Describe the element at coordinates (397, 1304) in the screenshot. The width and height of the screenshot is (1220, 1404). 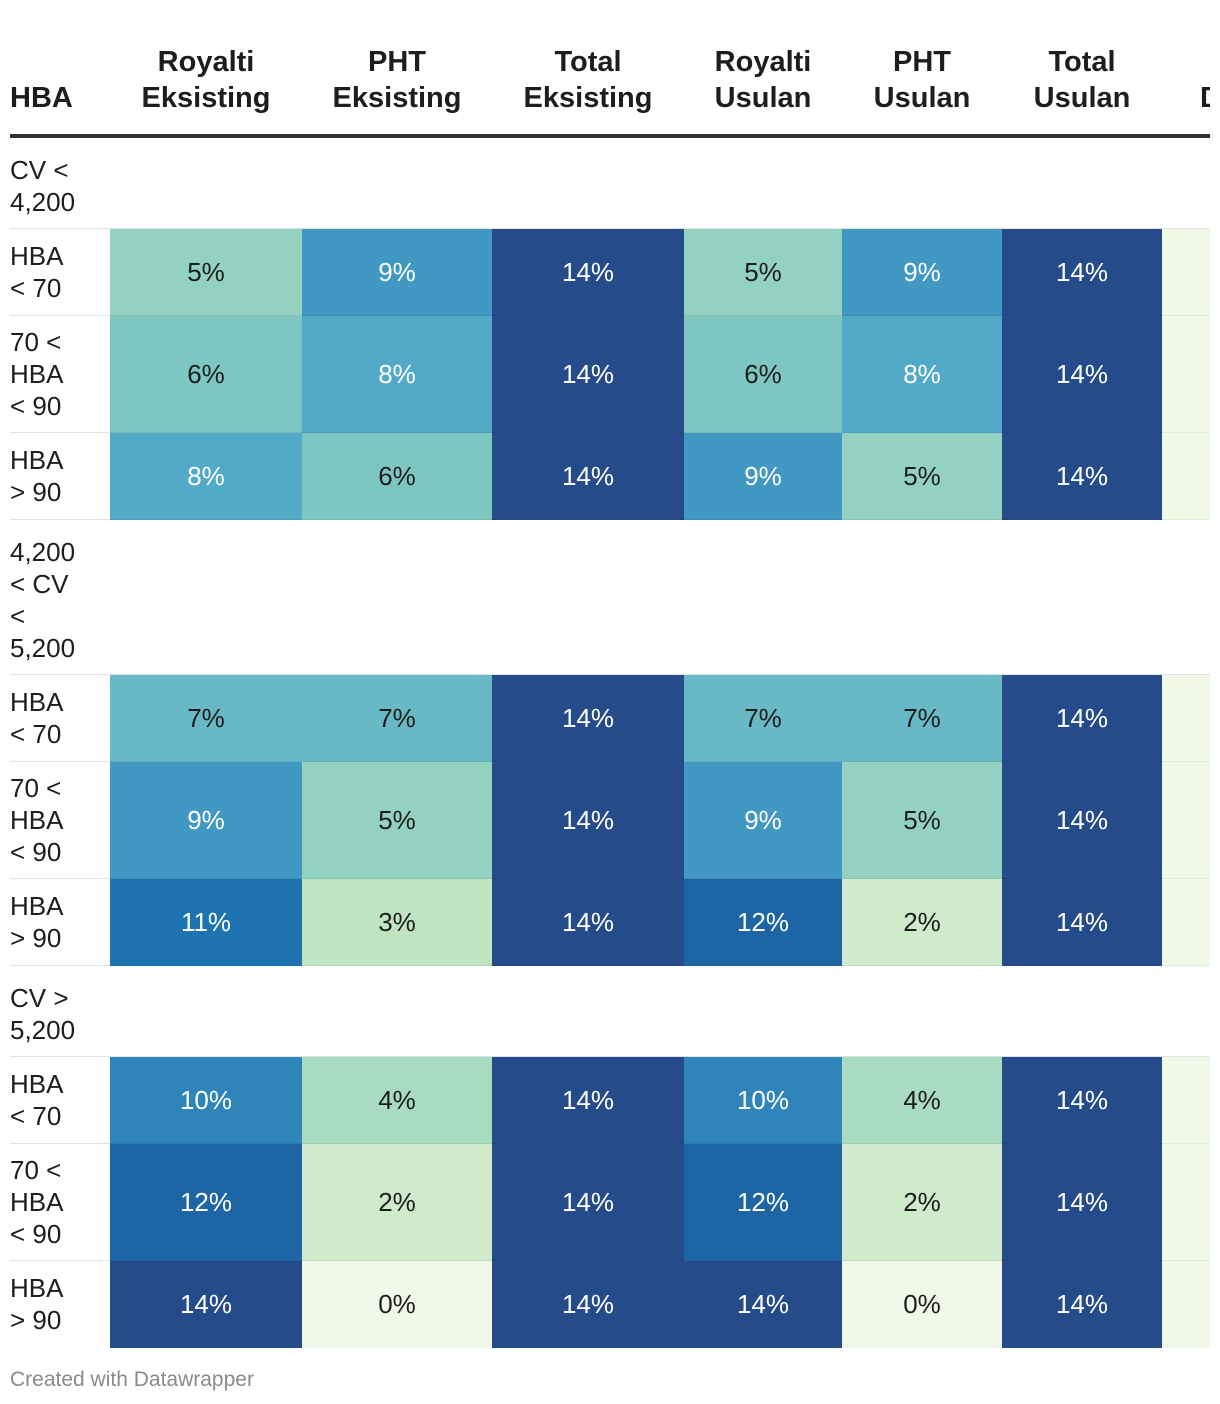
I see `heatmap-cell-pht-eksisting: 0%` at that location.